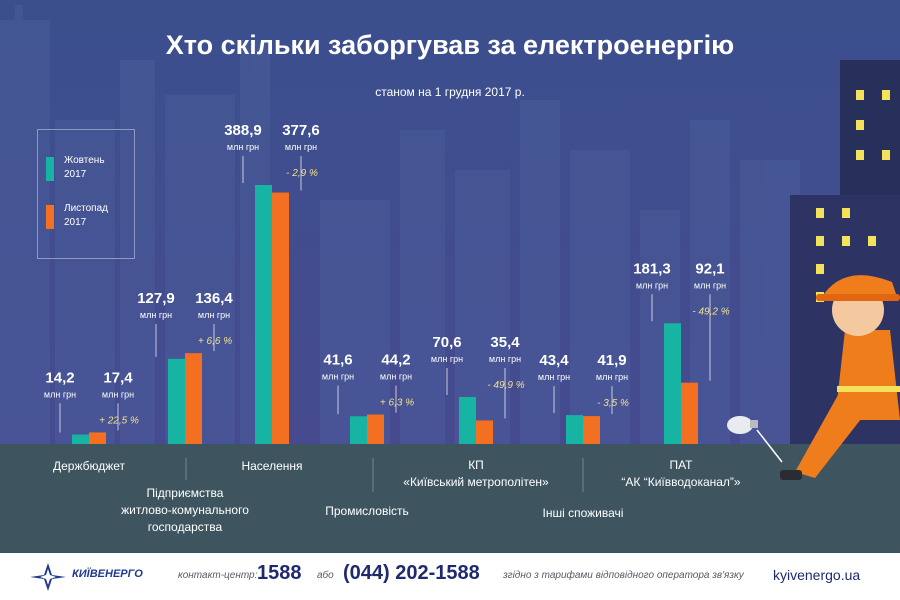 The image size is (900, 600). I want to click on legend-item-november: Листопад 2017, so click(85, 216).